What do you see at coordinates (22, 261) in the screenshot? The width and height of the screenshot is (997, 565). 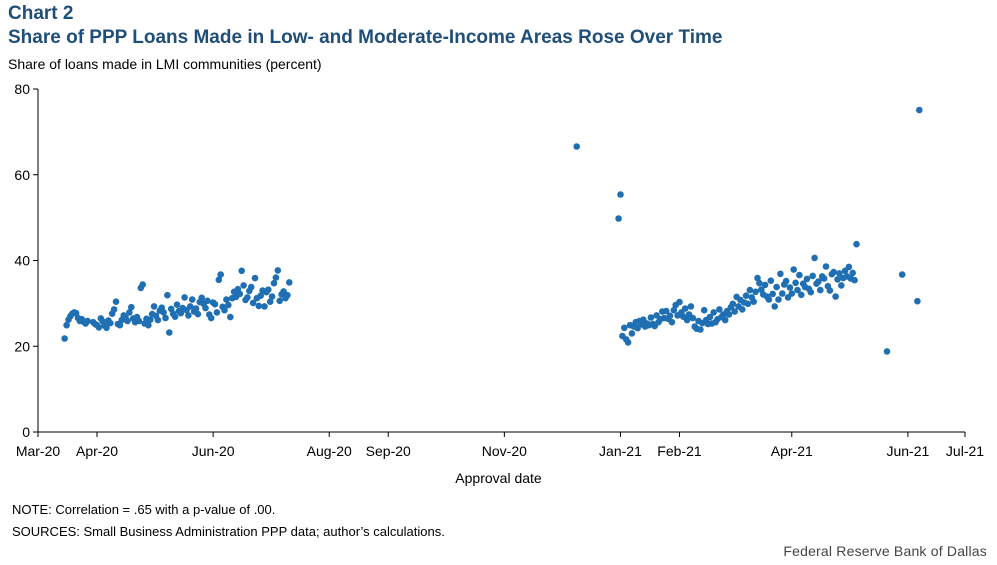 I see `y-tick-label: 40` at bounding box center [22, 261].